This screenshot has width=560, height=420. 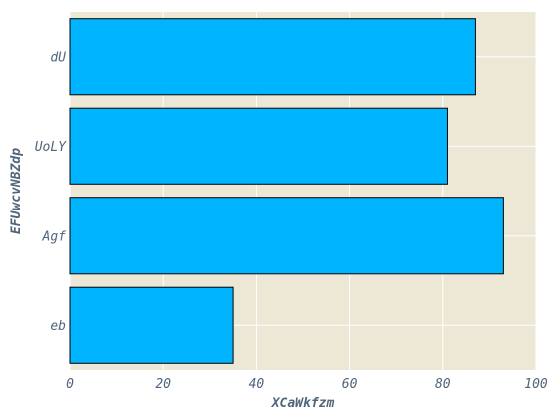 I want to click on x-axis-ticks: 0 20 40 60 80 100, so click(x=307, y=384).